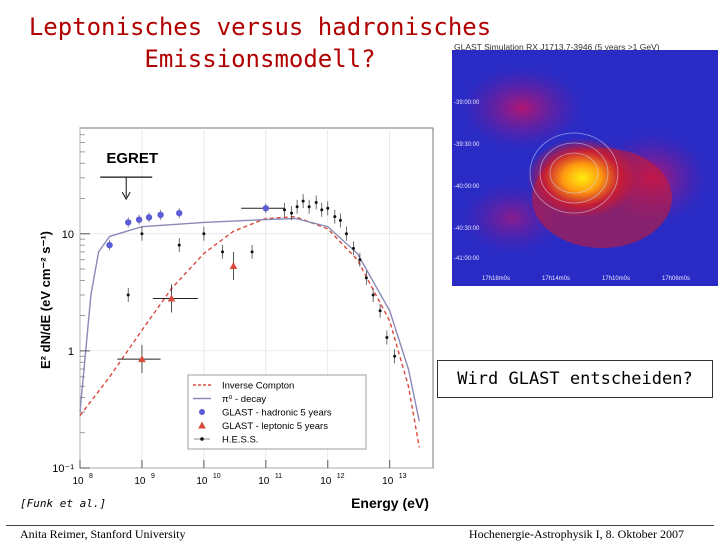  I want to click on x-axis-label: Energy (eV), so click(390, 503).